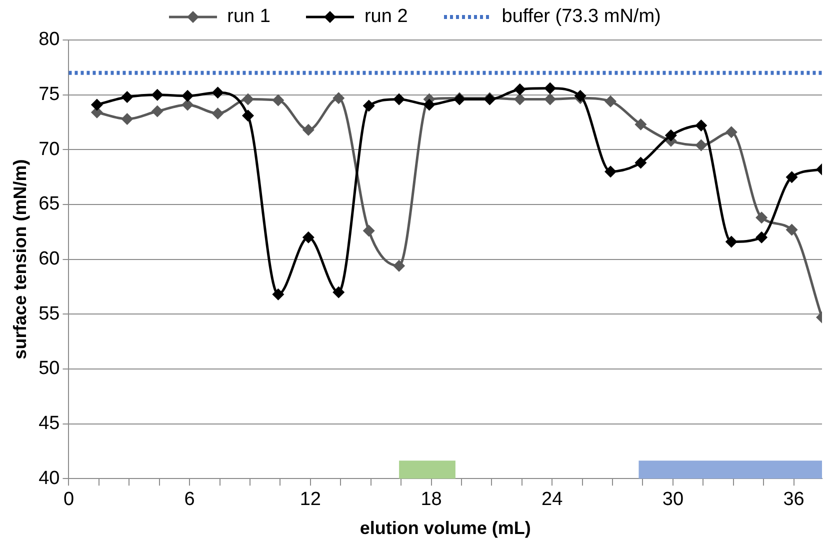 This screenshot has height=548, width=828. What do you see at coordinates (68, 499) in the screenshot?
I see `x-tick-label: 0` at bounding box center [68, 499].